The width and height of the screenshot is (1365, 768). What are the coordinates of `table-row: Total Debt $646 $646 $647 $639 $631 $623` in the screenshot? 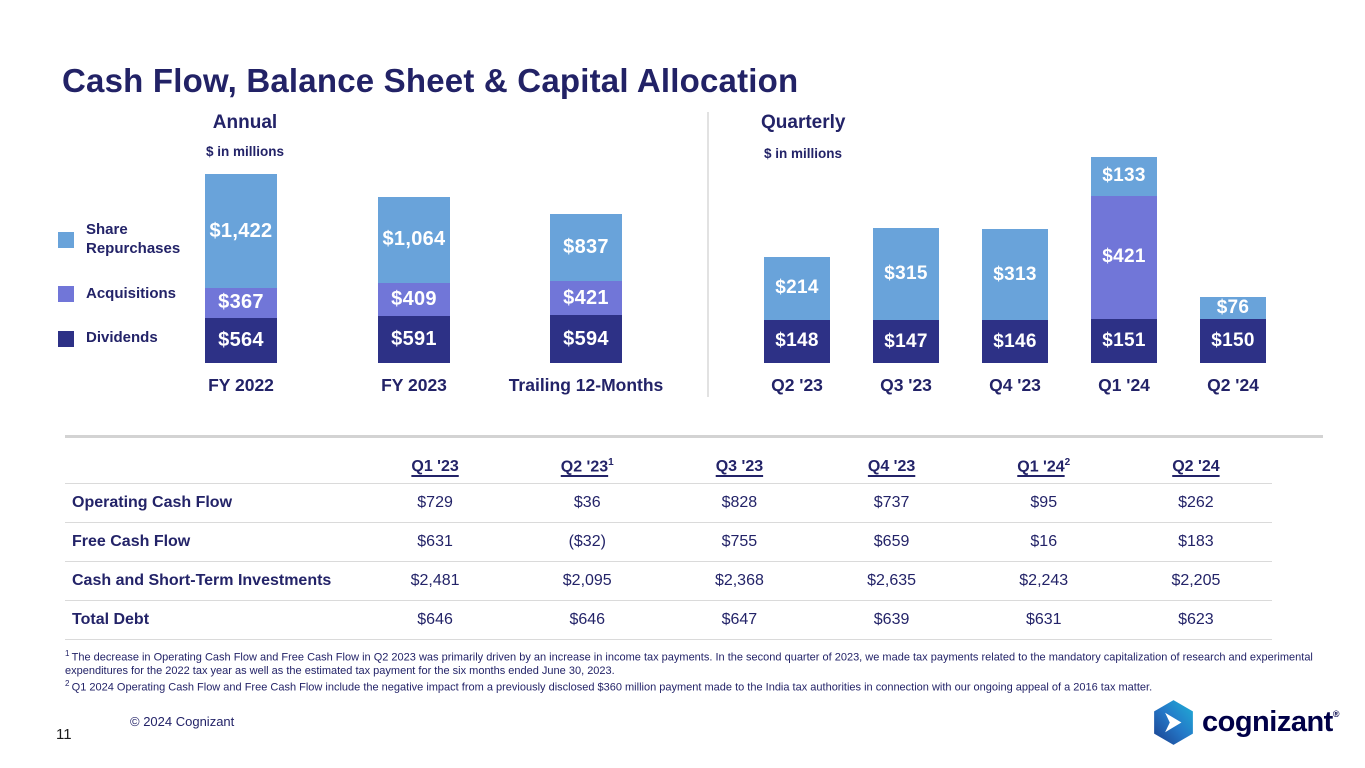 It's located at (668, 620).